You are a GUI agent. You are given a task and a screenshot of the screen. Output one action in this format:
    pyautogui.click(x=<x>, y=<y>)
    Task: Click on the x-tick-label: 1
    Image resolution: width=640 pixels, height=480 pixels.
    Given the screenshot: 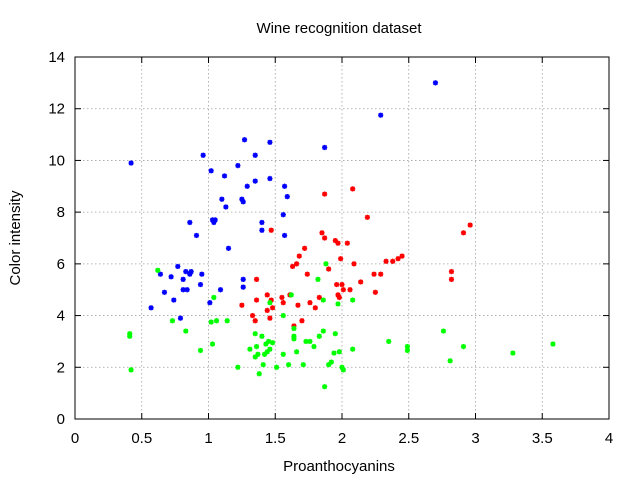 What is the action you would take?
    pyautogui.click(x=208, y=438)
    